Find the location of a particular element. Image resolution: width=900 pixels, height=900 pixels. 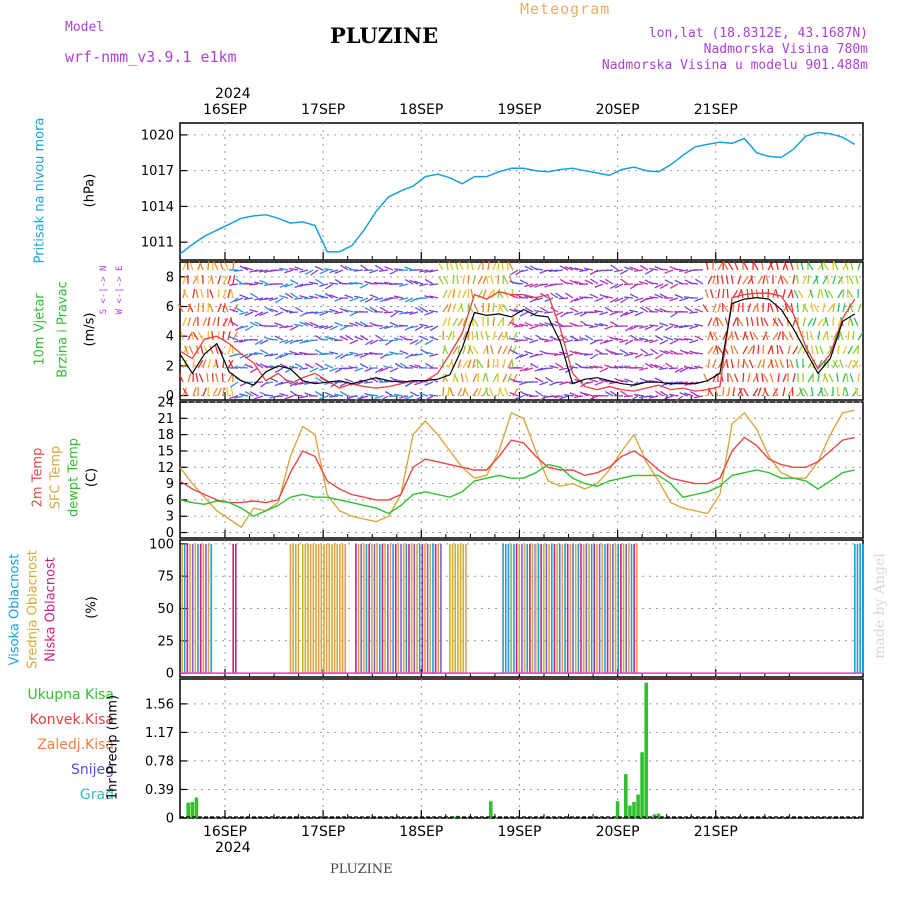

precip-ytick-label: 0.39 is located at coordinates (159, 790).